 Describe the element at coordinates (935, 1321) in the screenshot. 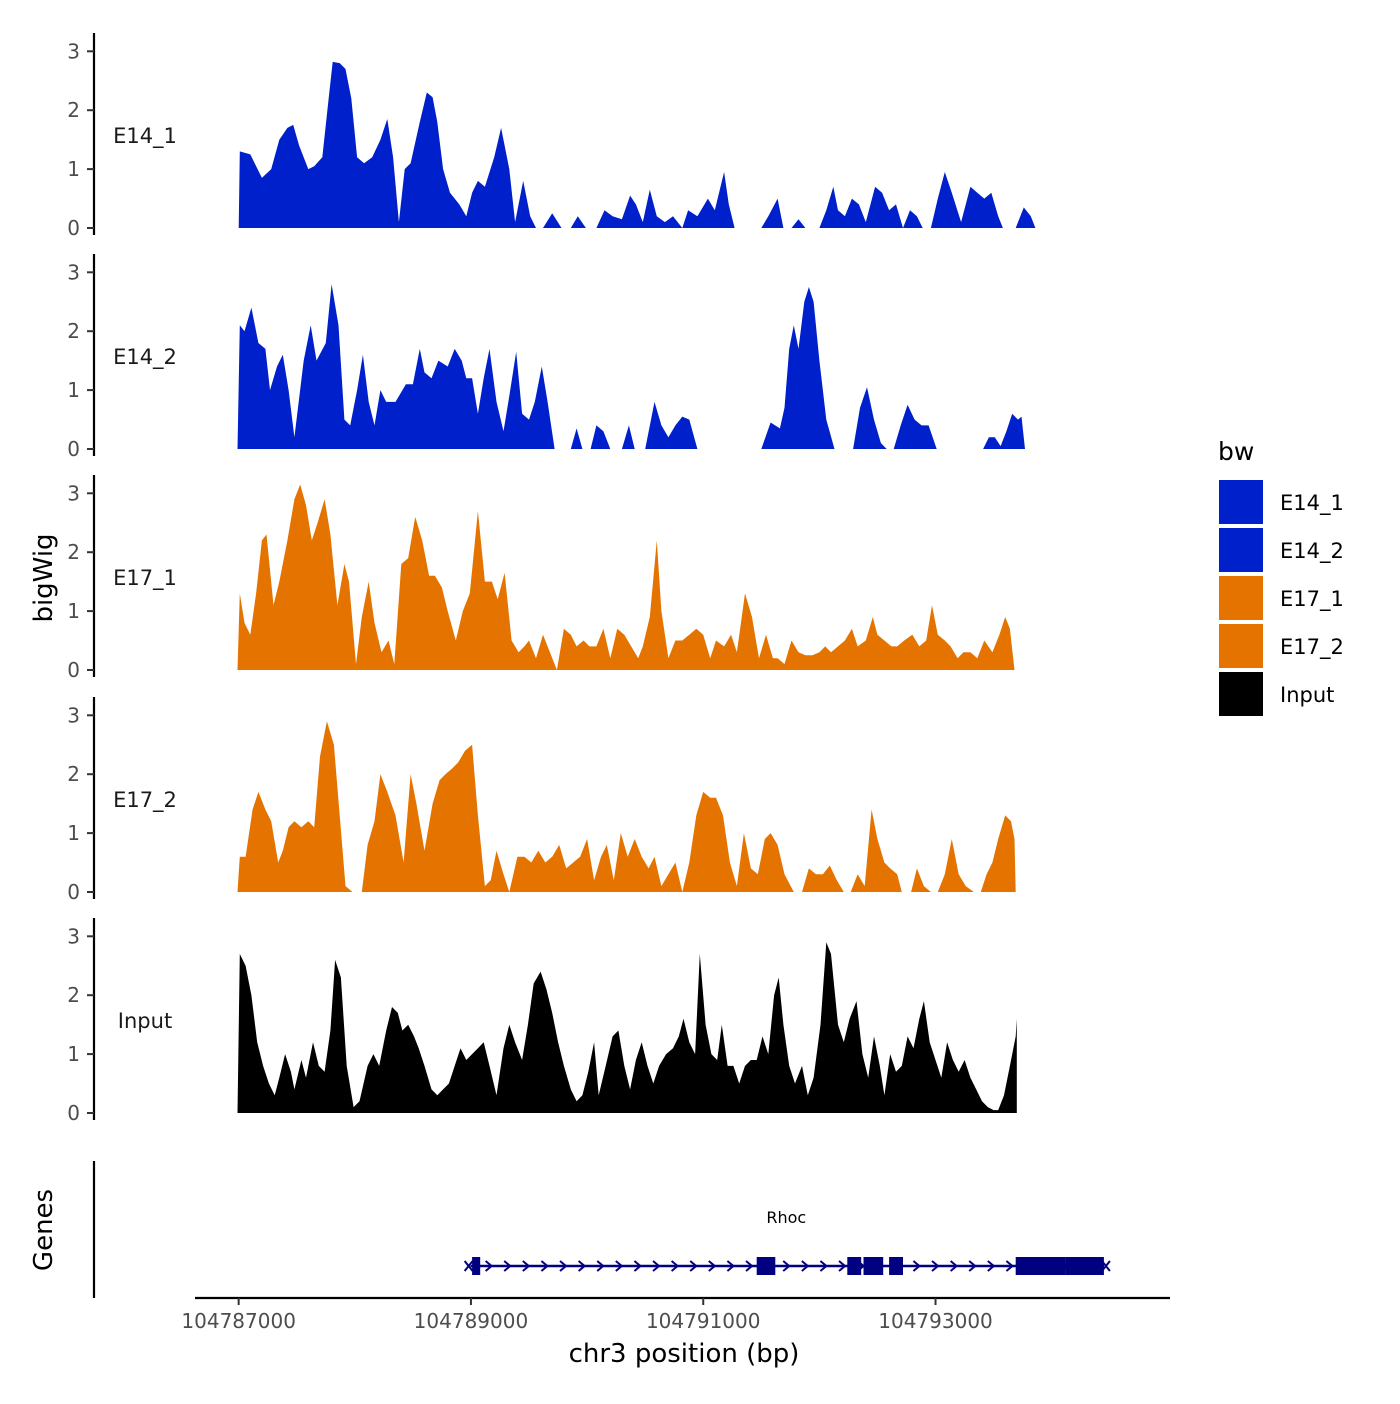

I see `x-tick-label: 104793000` at that location.